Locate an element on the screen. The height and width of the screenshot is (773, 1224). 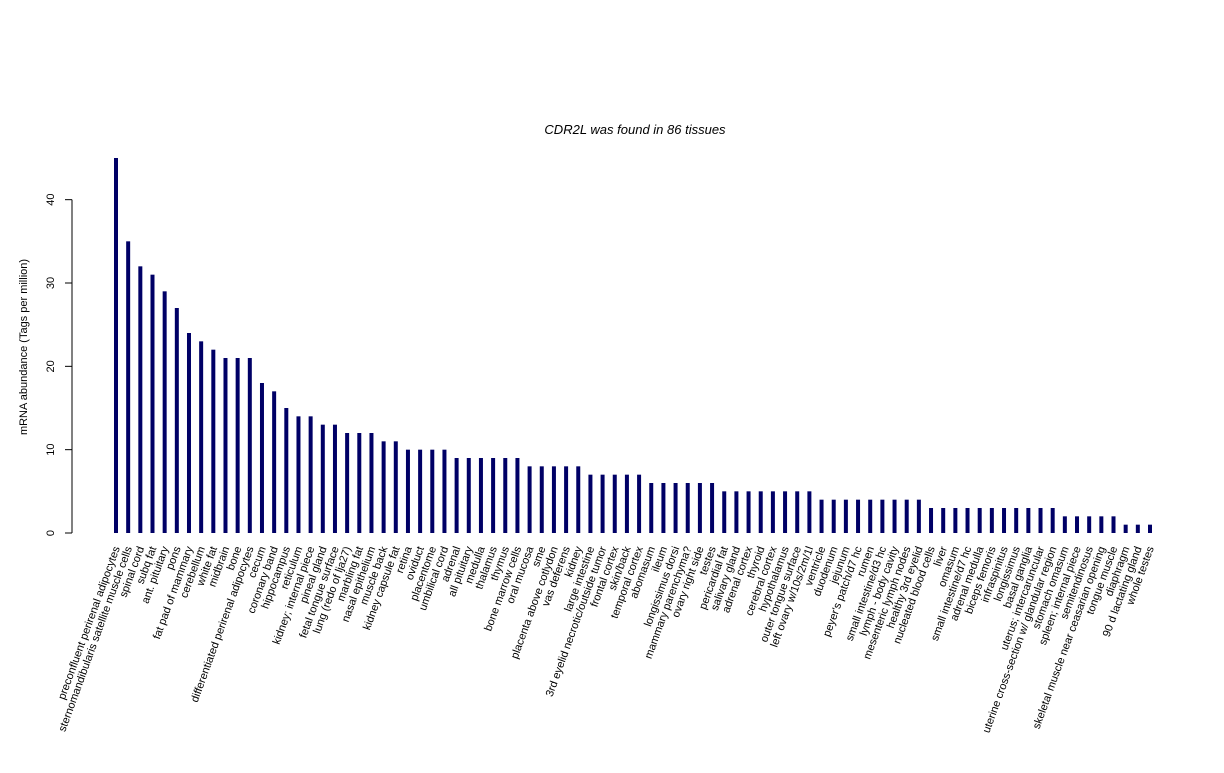
y-tick-label: 0 is located at coordinates (51, 533).